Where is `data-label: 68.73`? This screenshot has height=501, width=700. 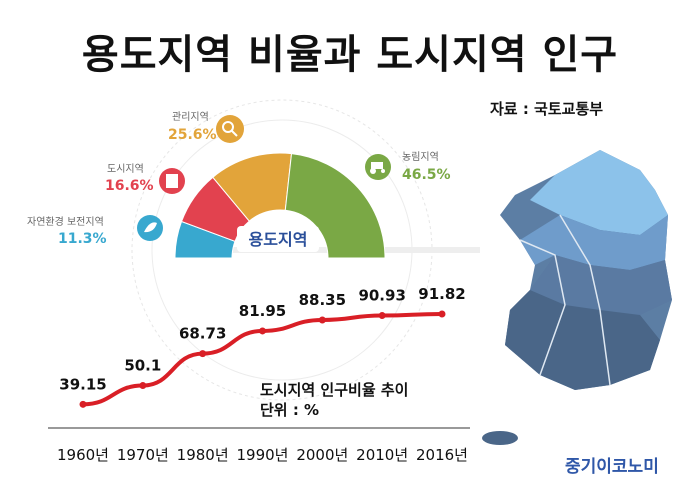 data-label: 68.73 is located at coordinates (202, 334).